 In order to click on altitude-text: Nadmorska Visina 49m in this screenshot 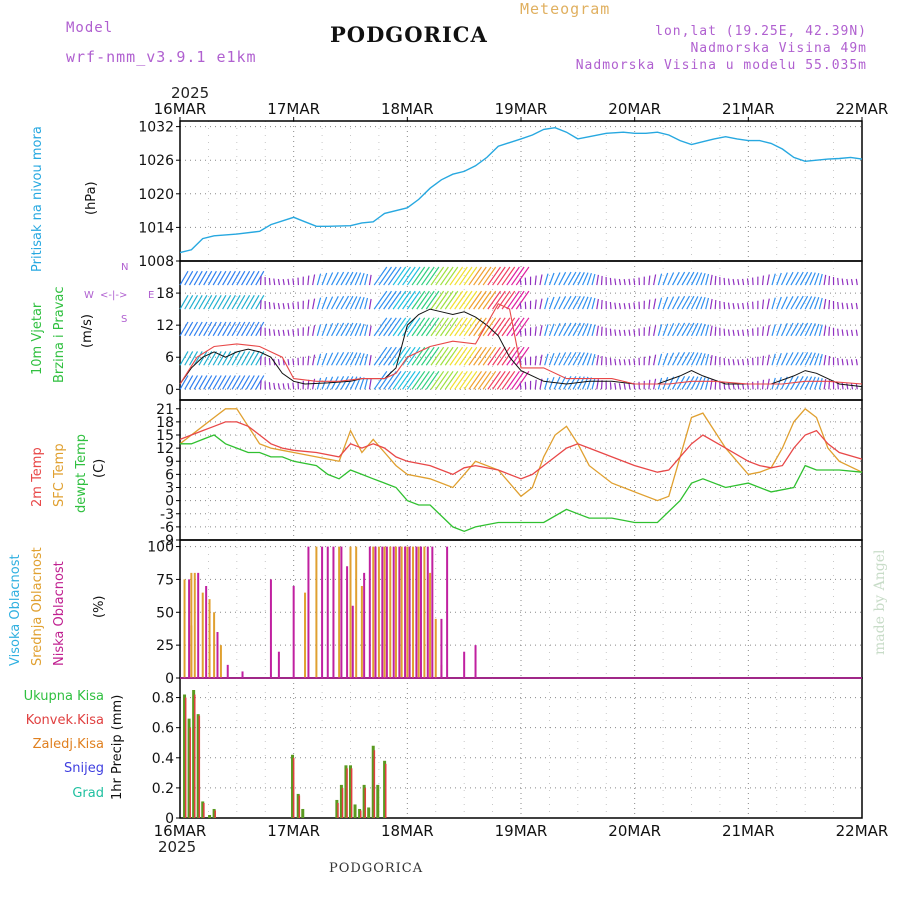, I will do `click(778, 48)`.